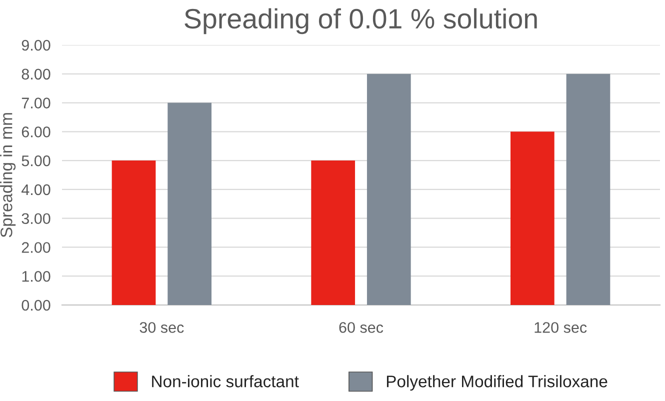 The image size is (665, 401). What do you see at coordinates (36, 190) in the screenshot?
I see `y-tick-label: 4.00` at bounding box center [36, 190].